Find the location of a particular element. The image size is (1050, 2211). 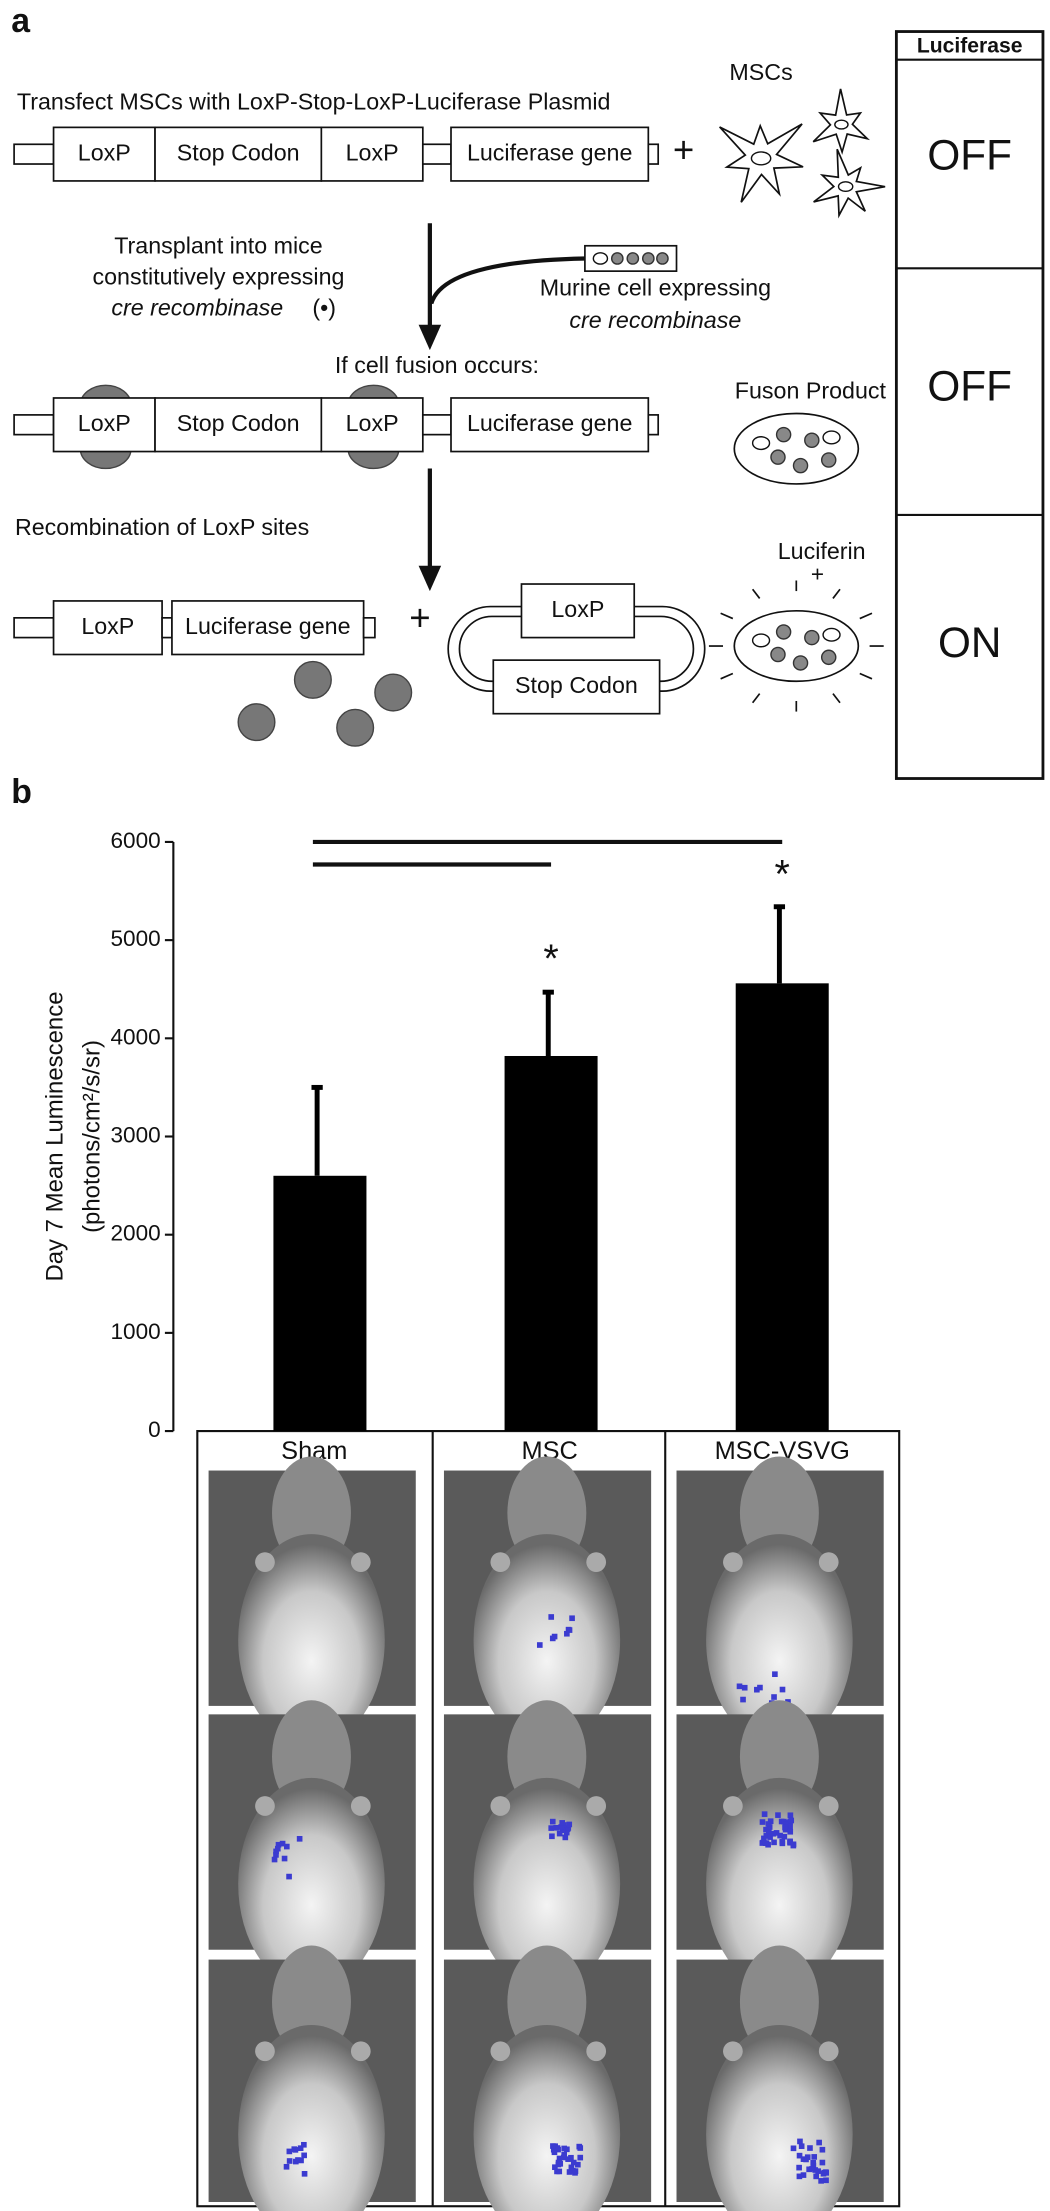

y-tick-label: 2000 is located at coordinates (135, 1233).